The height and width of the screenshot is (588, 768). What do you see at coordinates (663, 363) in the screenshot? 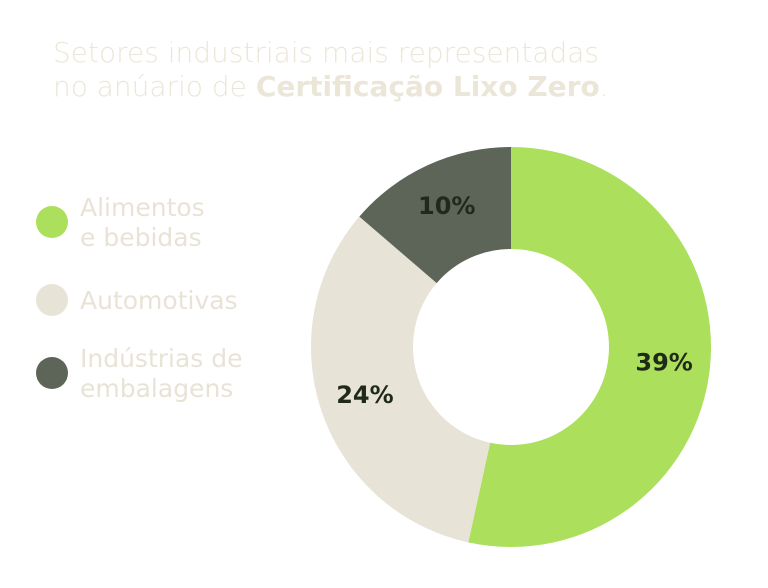
I see `value-label: 39%` at bounding box center [663, 363].